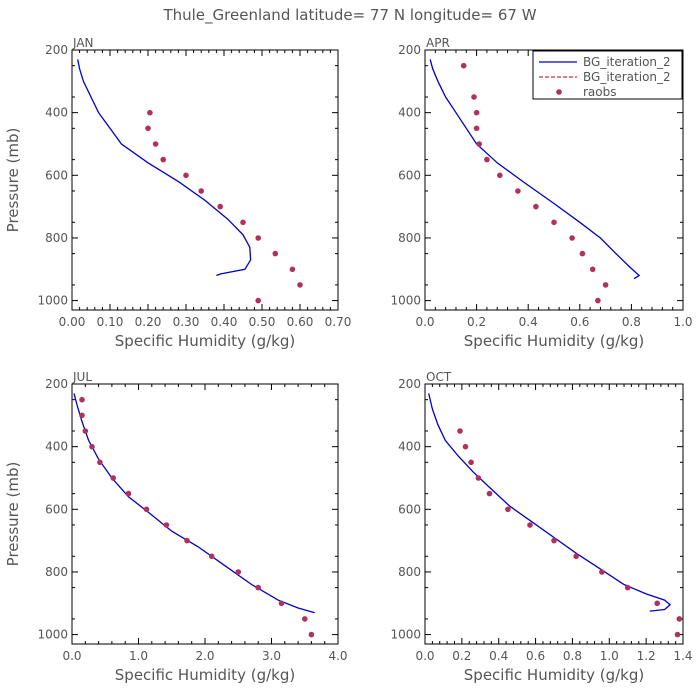  What do you see at coordinates (186, 322) in the screenshot?
I see `x-tick-label: 0.30` at bounding box center [186, 322].